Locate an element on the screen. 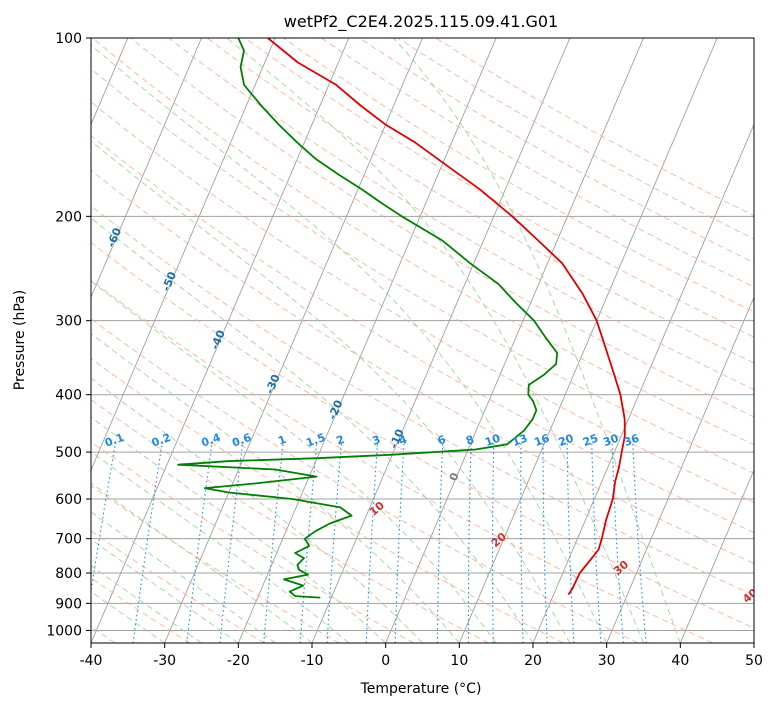 This screenshot has width=775, height=708. mixing-ratio-label: 8 is located at coordinates (470, 440).